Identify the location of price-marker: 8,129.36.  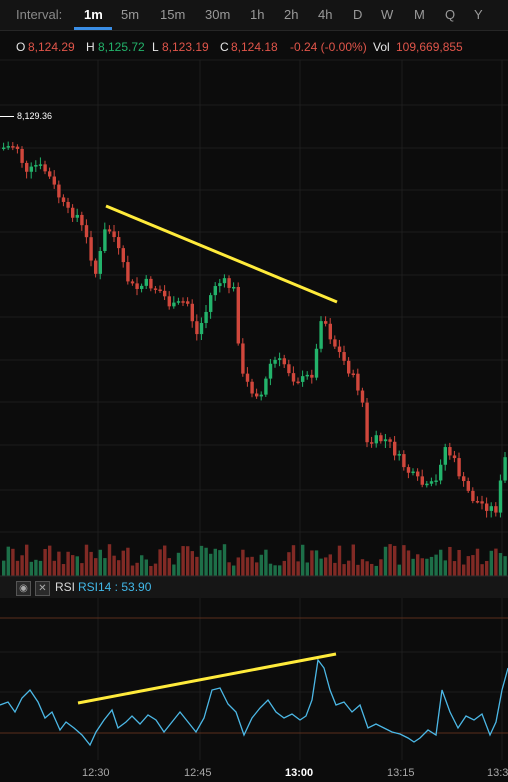
(26, 116).